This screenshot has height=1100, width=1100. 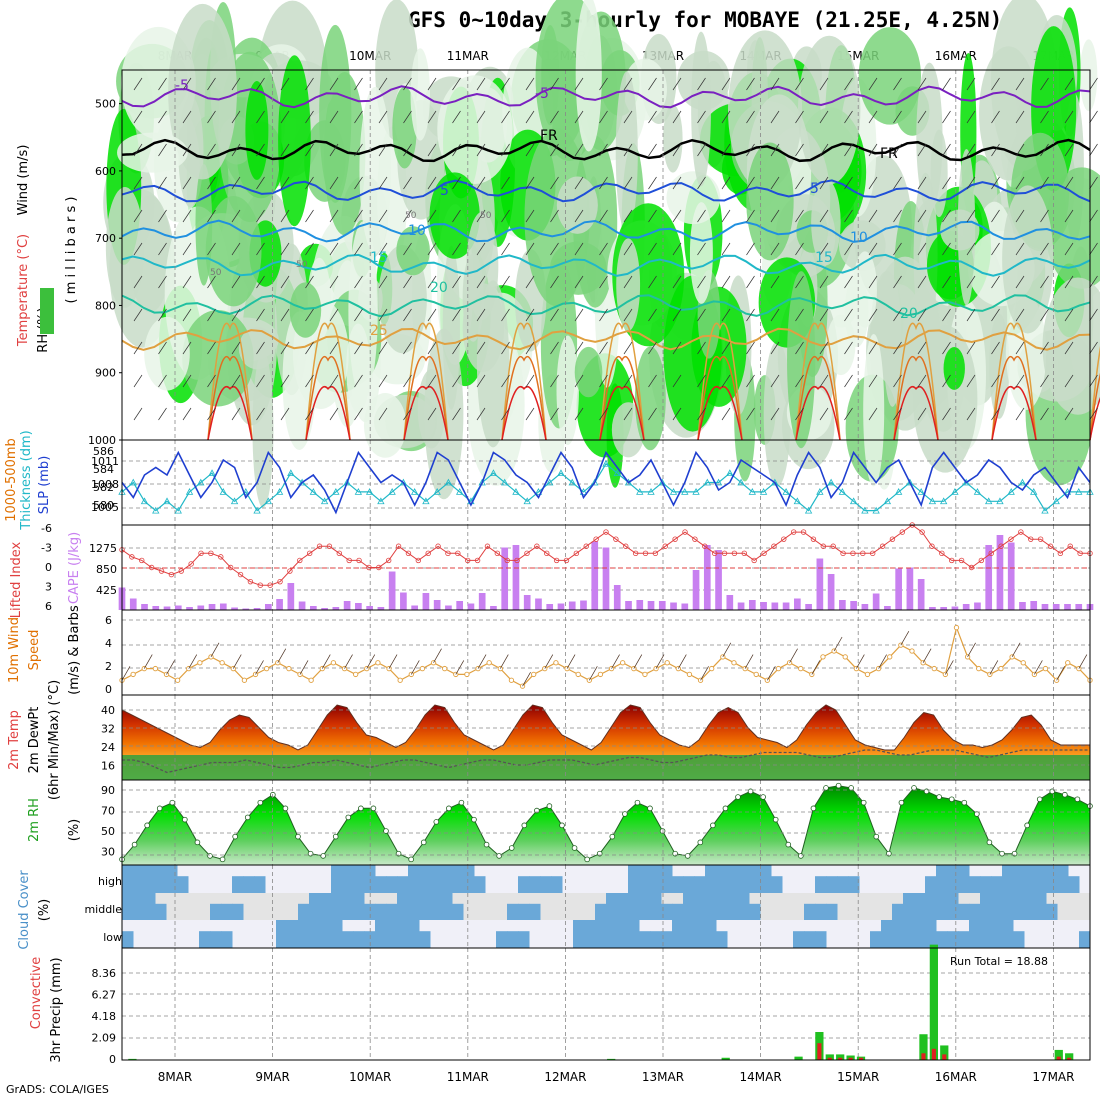 I want to click on rh2m-axis-label-b: (%), so click(x=74, y=830).